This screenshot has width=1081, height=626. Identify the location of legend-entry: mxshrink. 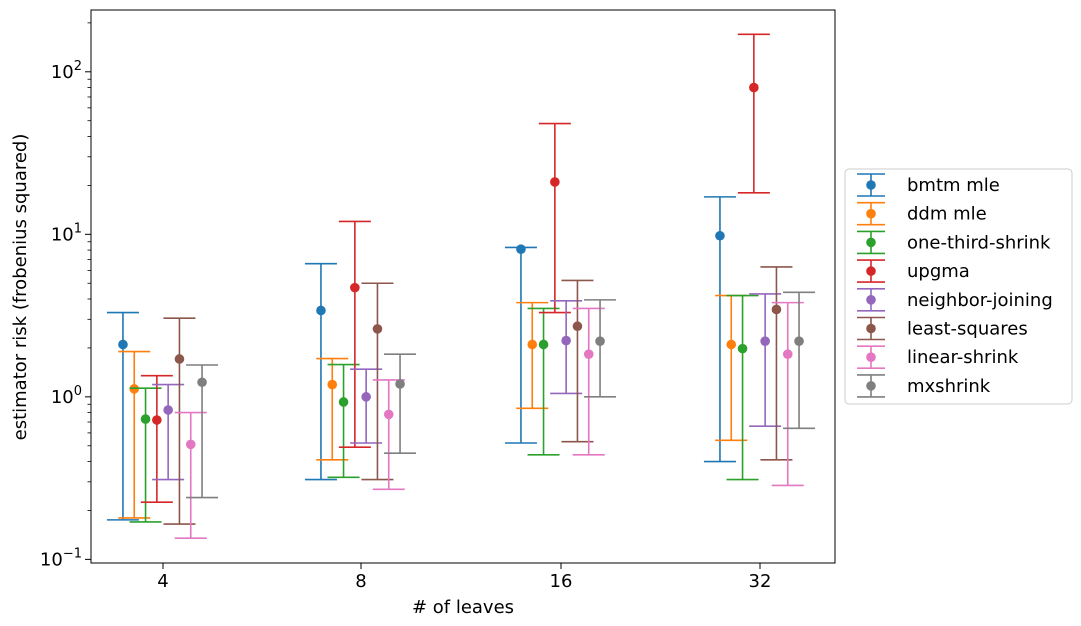
(924, 386).